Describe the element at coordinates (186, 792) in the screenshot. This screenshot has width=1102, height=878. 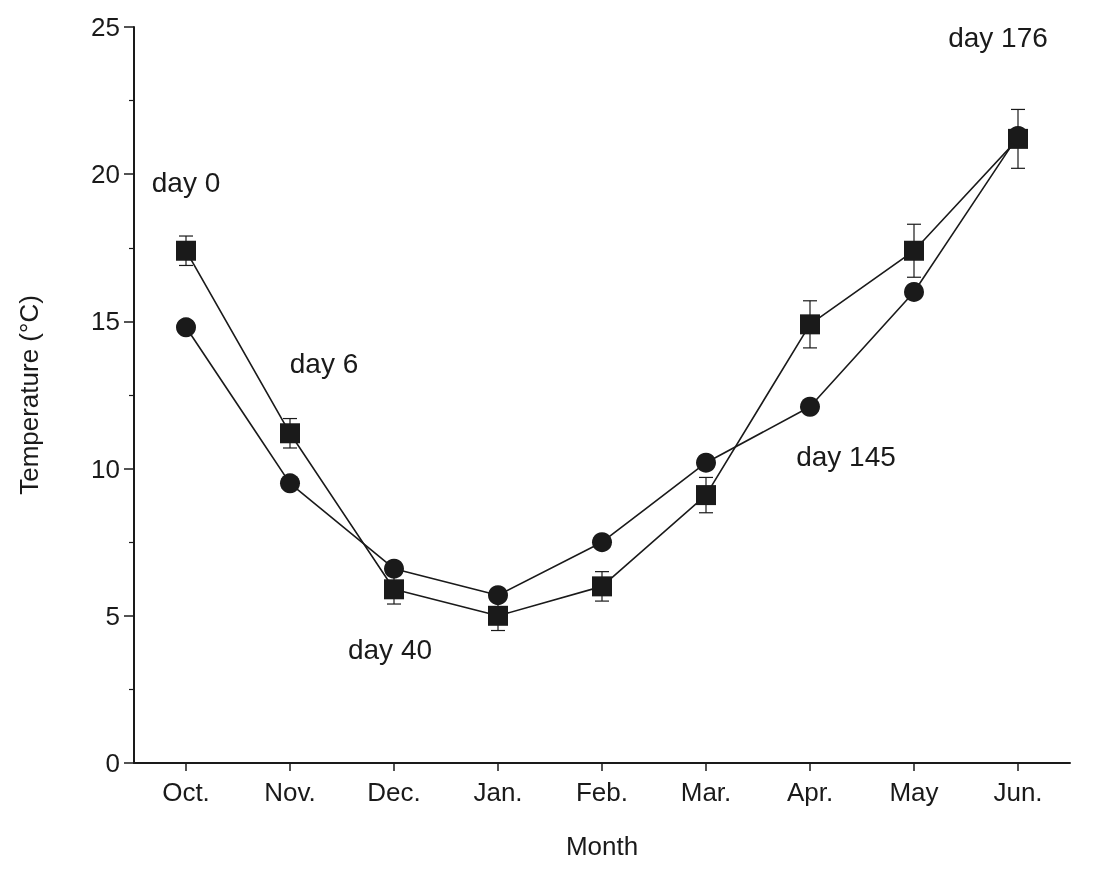
I see `x-tick-label: Oct.` at that location.